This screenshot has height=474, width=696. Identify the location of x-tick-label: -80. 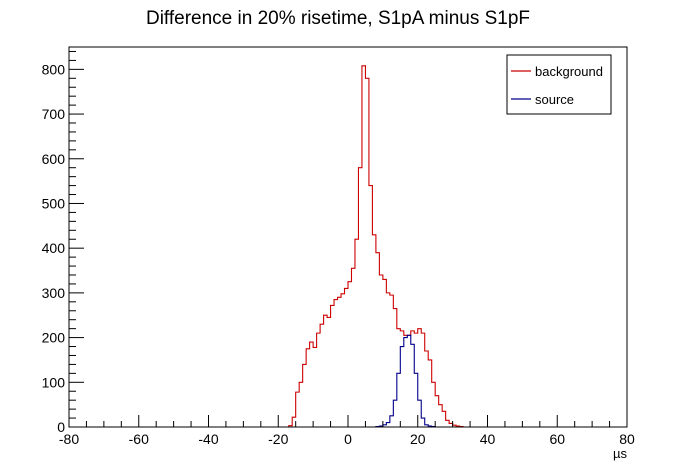
(69, 439).